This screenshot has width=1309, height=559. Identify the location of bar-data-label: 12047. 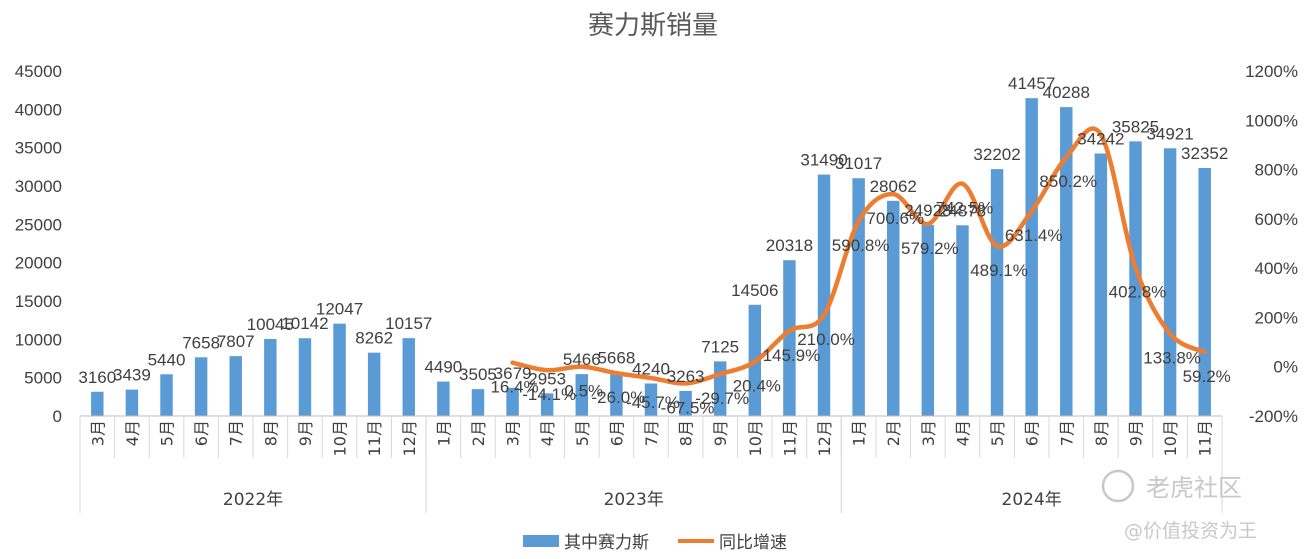
(339, 309).